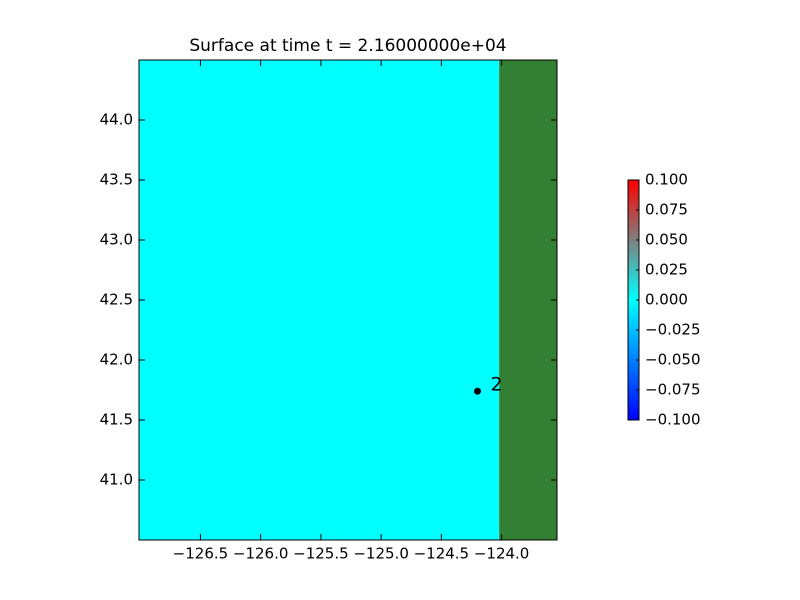 The image size is (800, 600). Describe the element at coordinates (442, 554) in the screenshot. I see `x-tick-label: −124.5` at that location.